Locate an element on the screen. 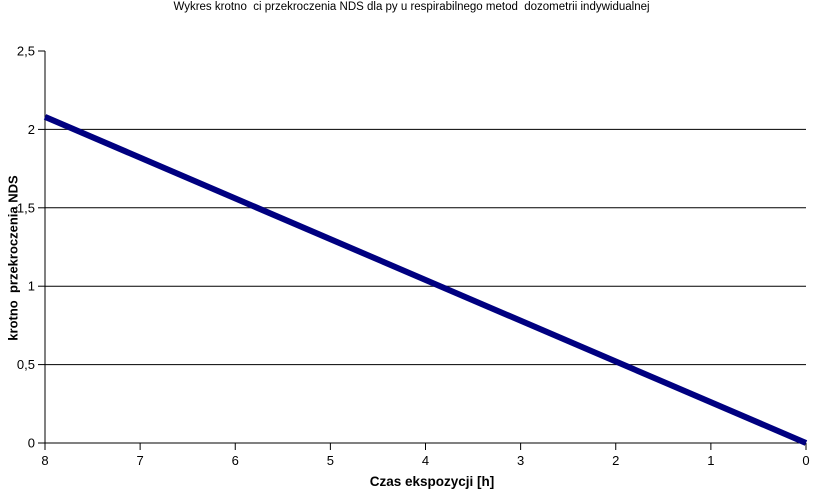 The height and width of the screenshot is (496, 813). y-tick-label: 0 is located at coordinates (31, 443).